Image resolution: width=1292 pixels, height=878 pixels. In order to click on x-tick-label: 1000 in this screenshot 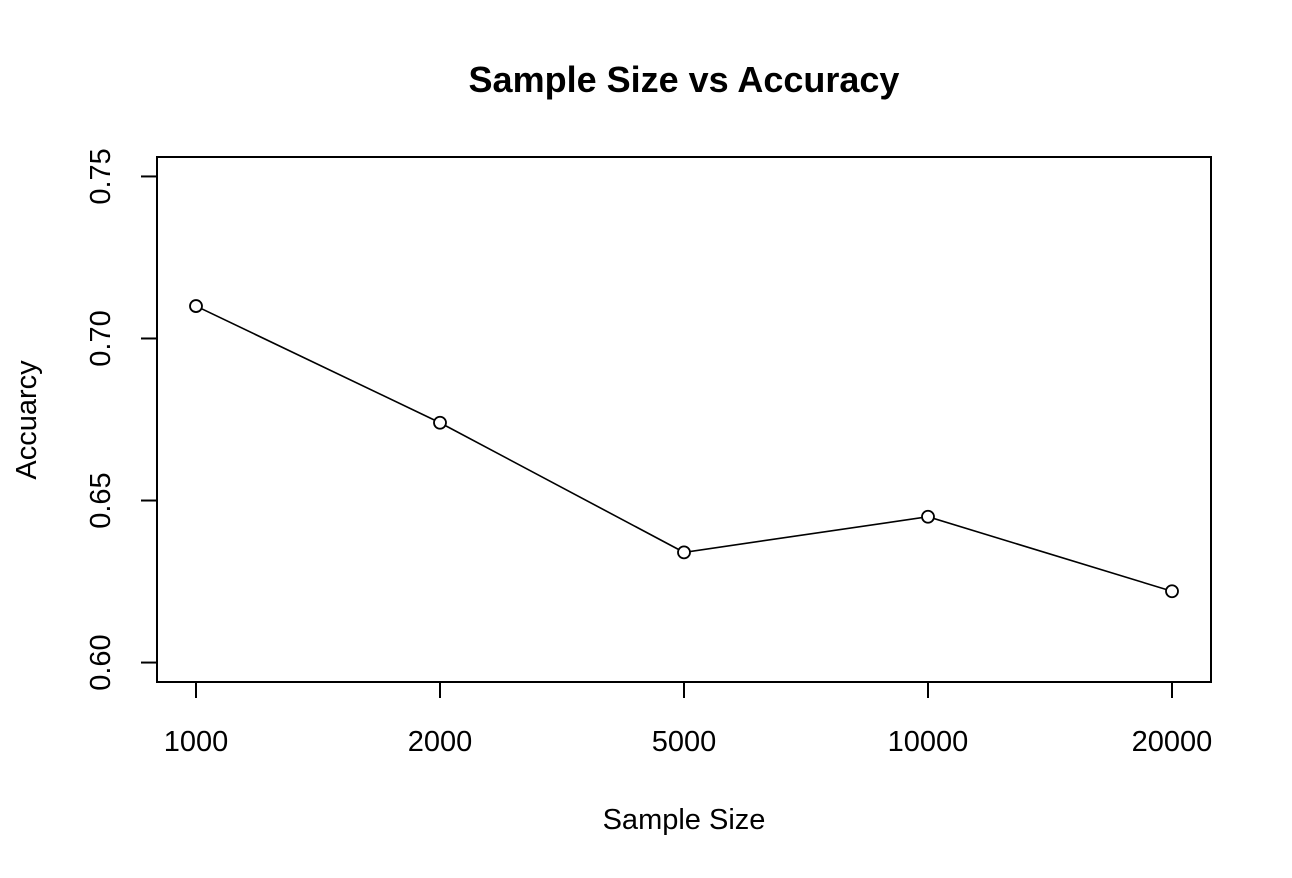, I will do `click(196, 742)`.